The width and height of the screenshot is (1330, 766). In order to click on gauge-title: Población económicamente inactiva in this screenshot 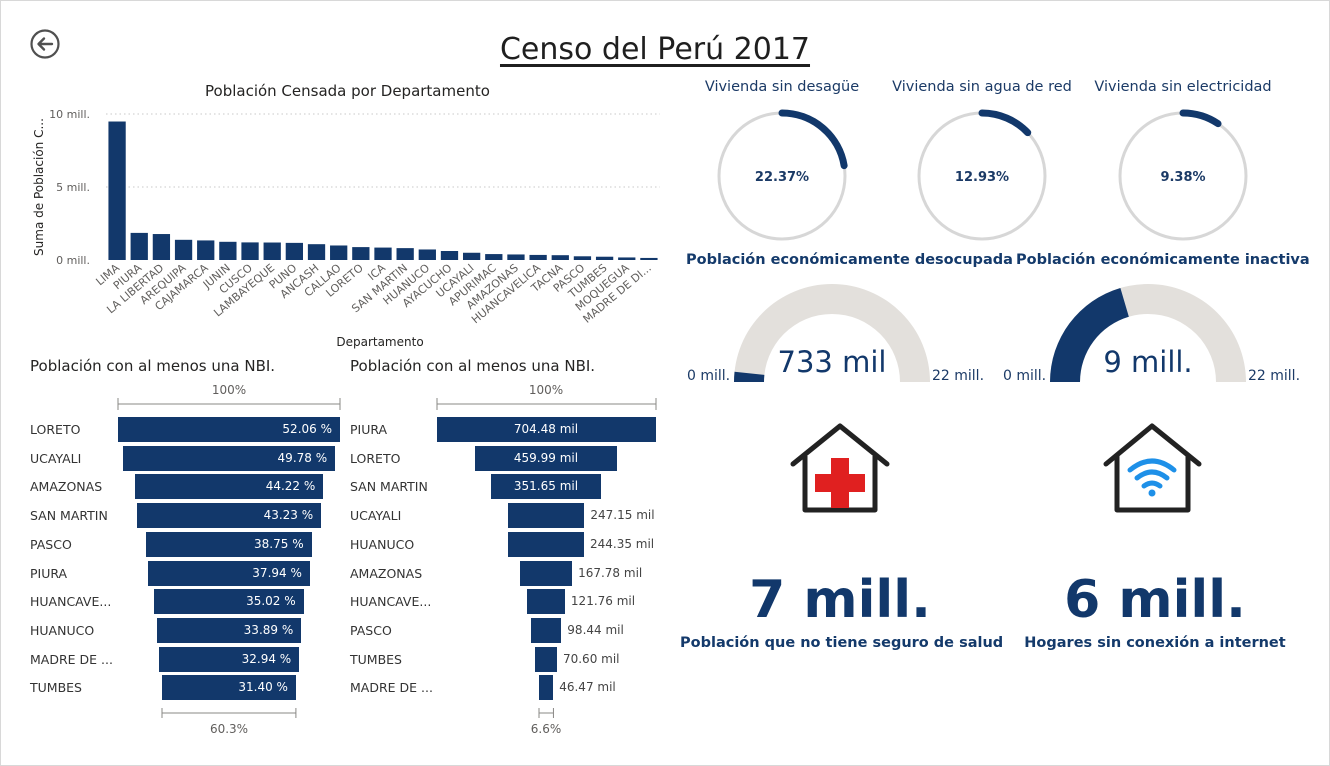, I will do `click(1163, 260)`.